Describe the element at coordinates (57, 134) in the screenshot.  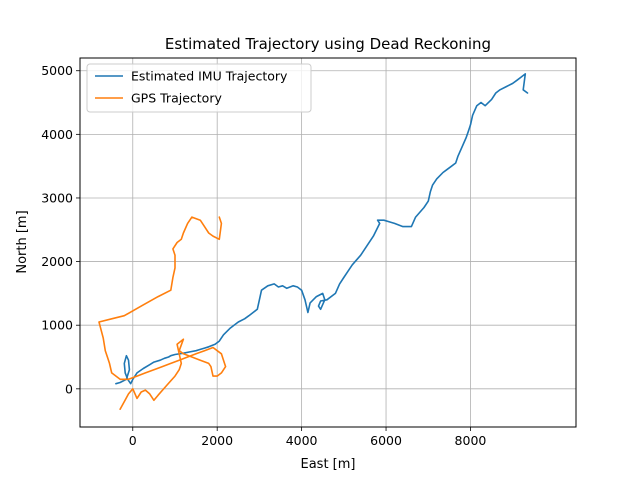
I see `y-tick-label: 4000` at that location.